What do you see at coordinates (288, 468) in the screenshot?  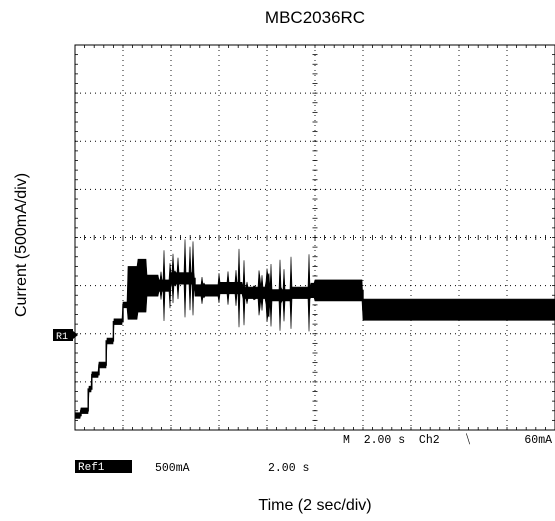 I see `ref-time-readout: 2.00 s` at bounding box center [288, 468].